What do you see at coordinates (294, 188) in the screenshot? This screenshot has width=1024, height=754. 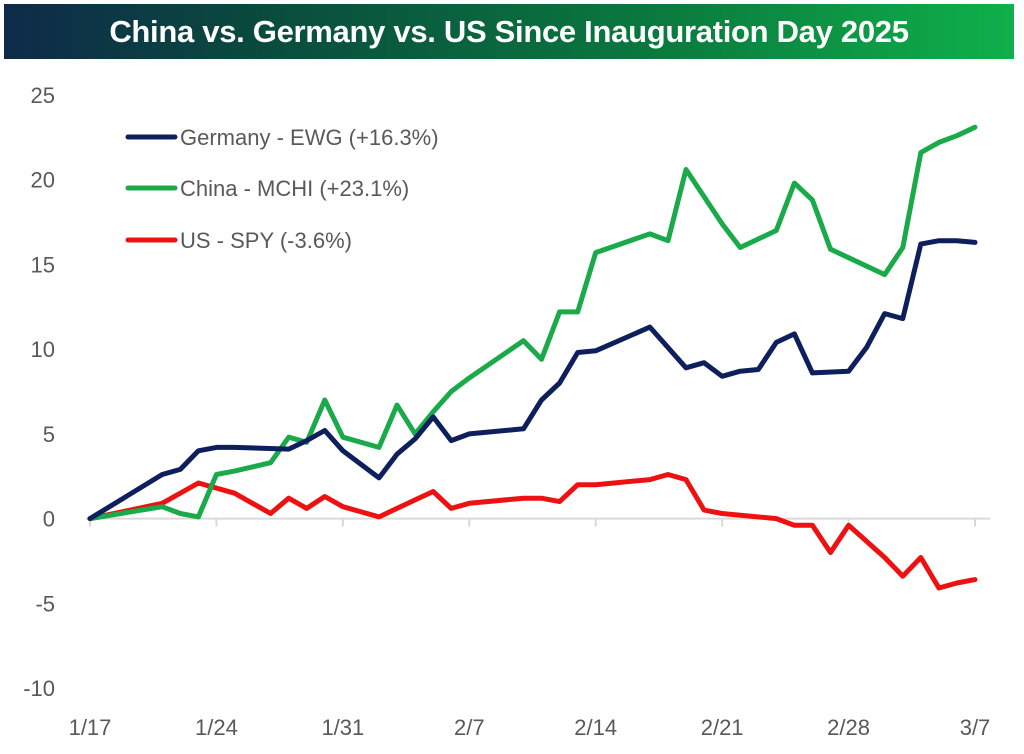 I see `legend-label: China - MCHI (+23.1%)` at bounding box center [294, 188].